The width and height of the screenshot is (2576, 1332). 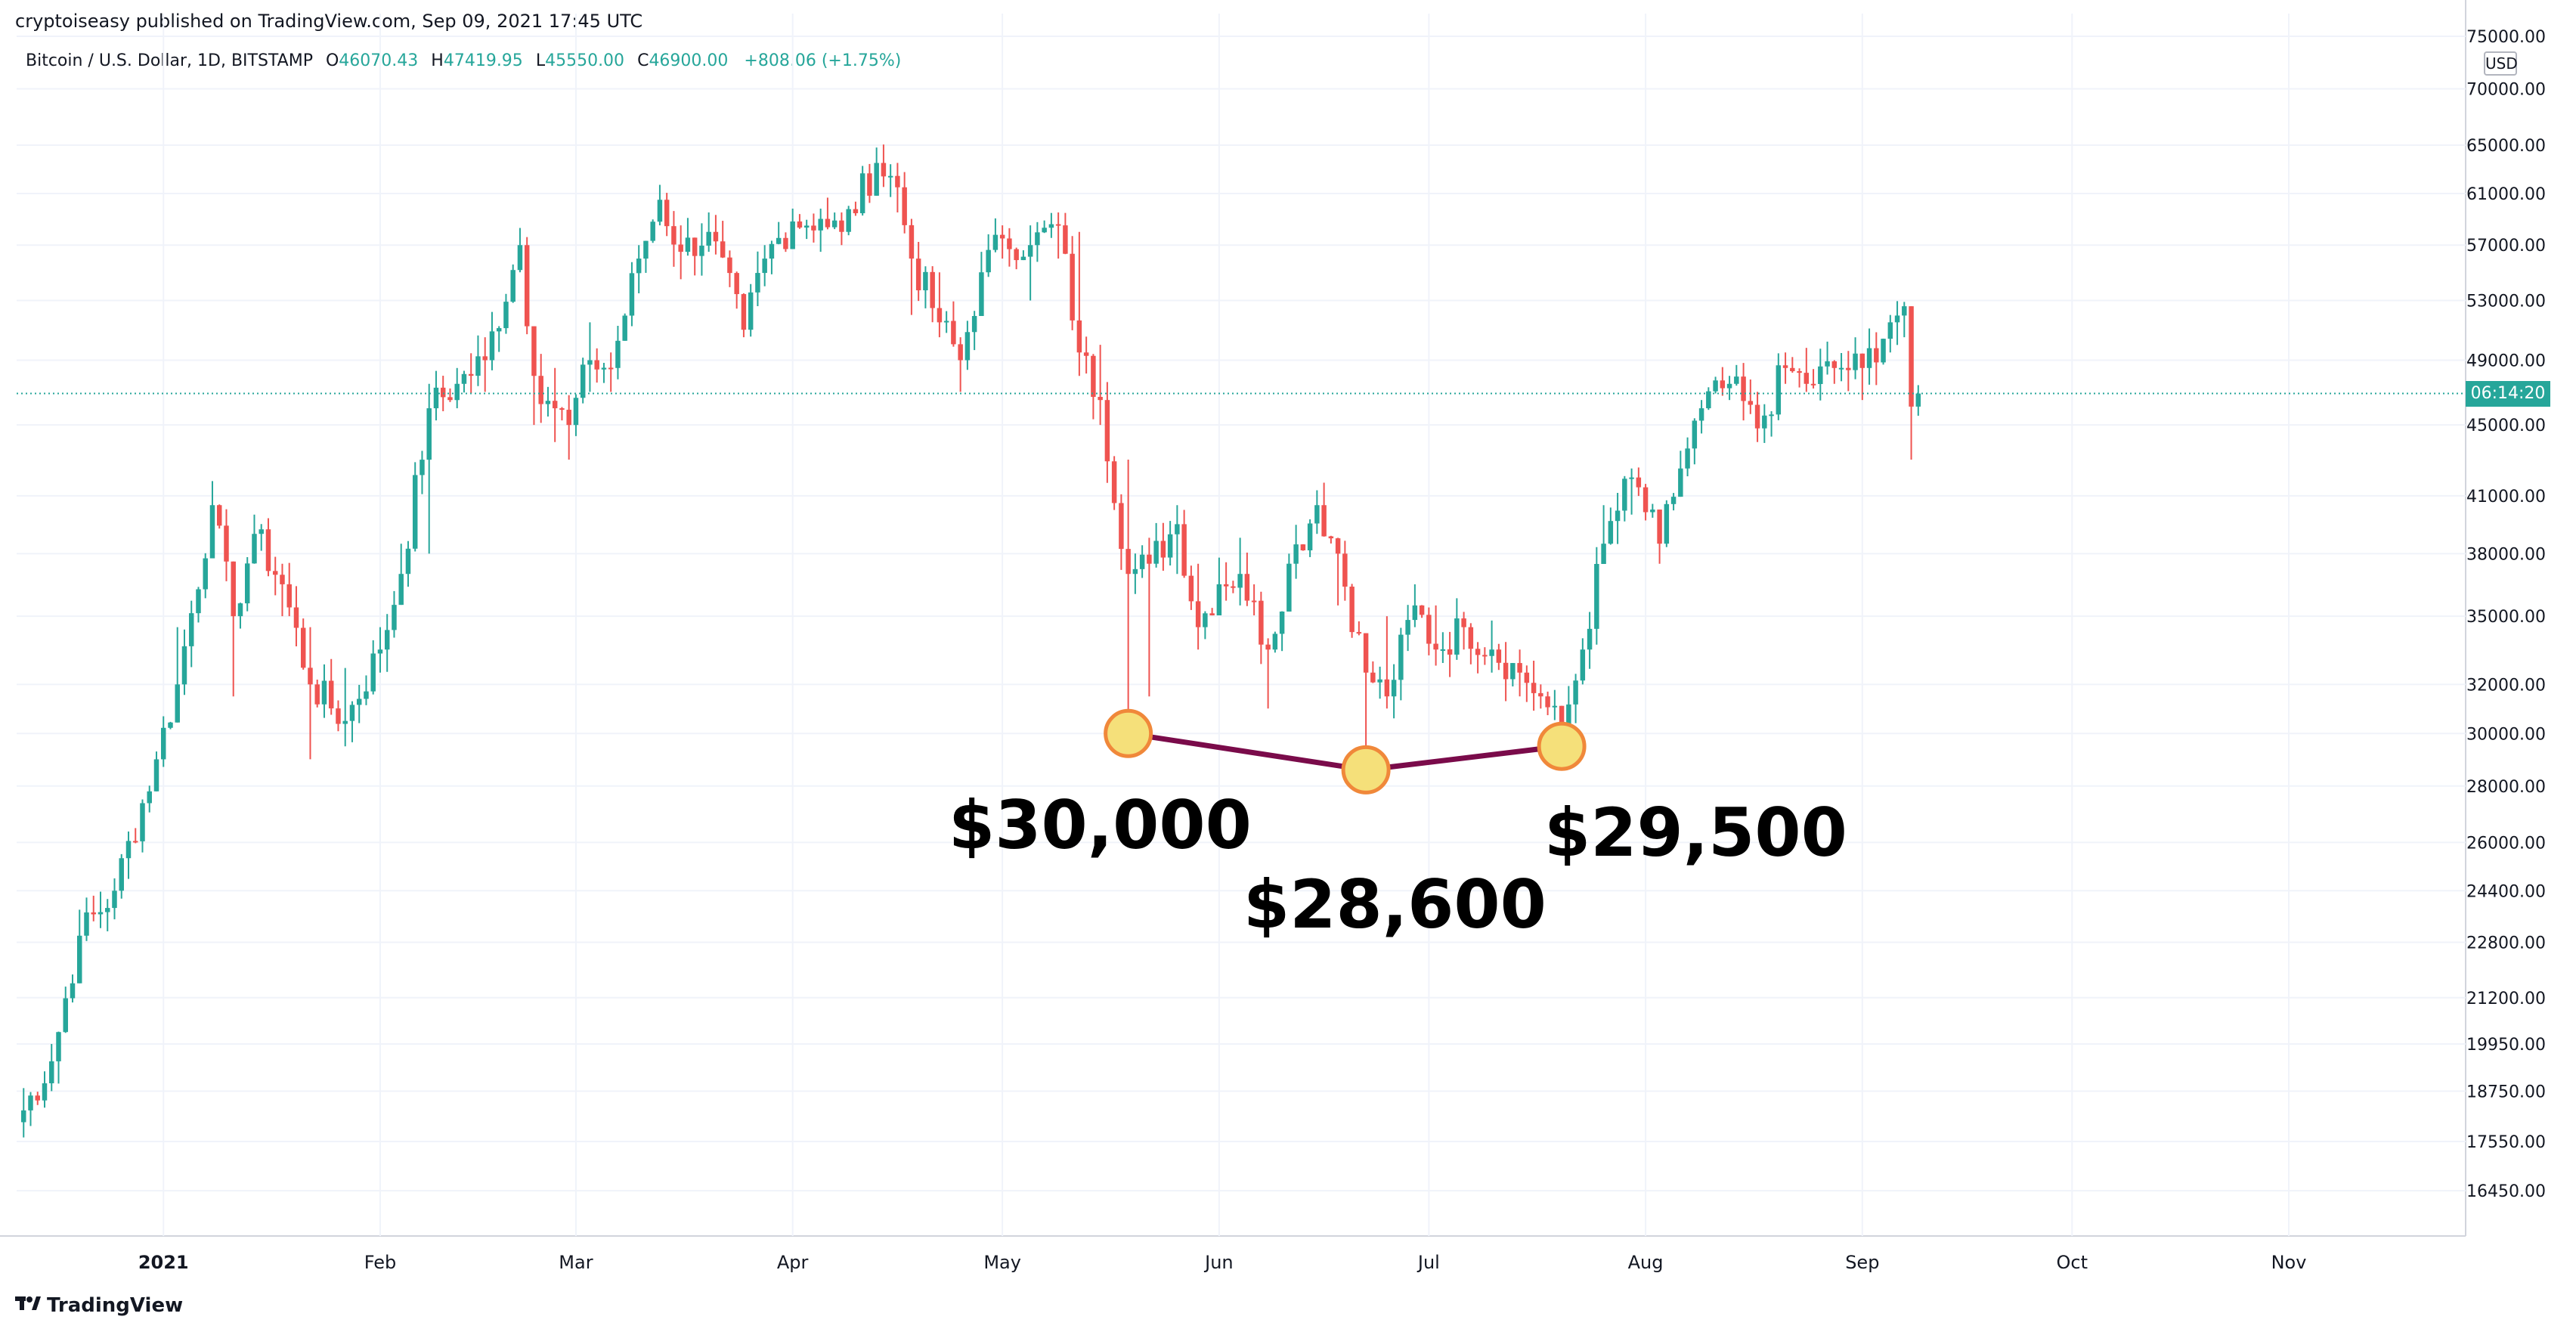 I want to click on y-tick-label: 45000.00, so click(x=2506, y=426).